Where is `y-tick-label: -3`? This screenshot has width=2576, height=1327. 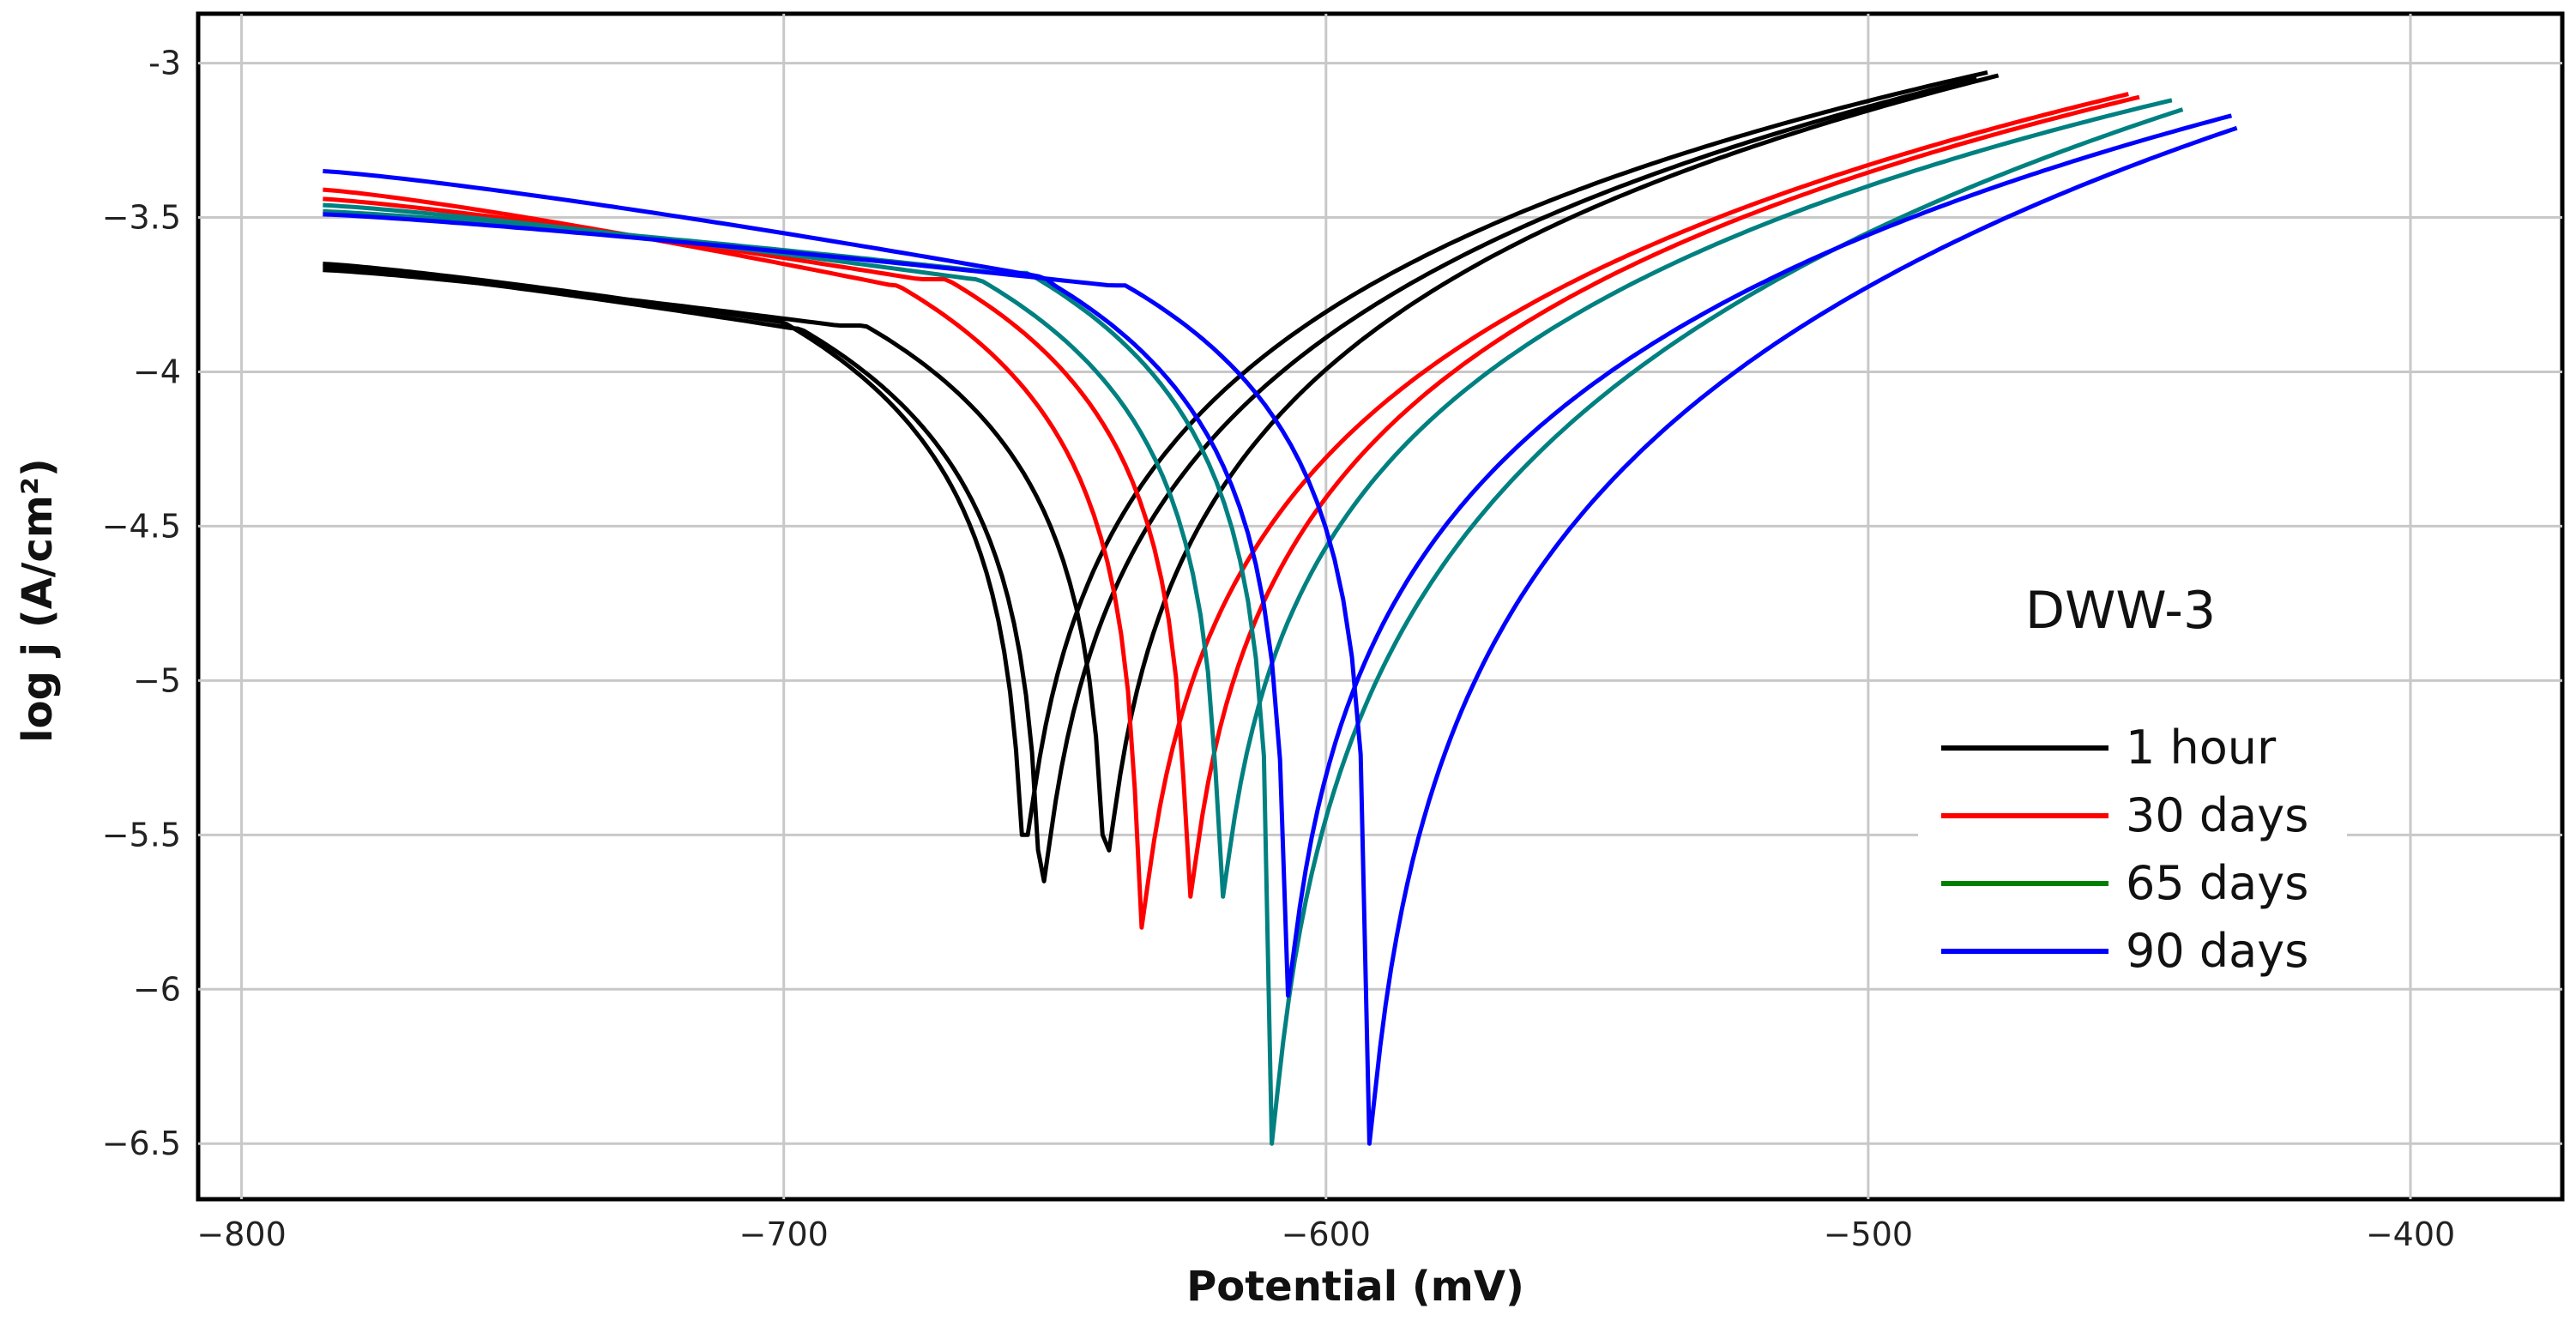
y-tick-label: -3 is located at coordinates (164, 64).